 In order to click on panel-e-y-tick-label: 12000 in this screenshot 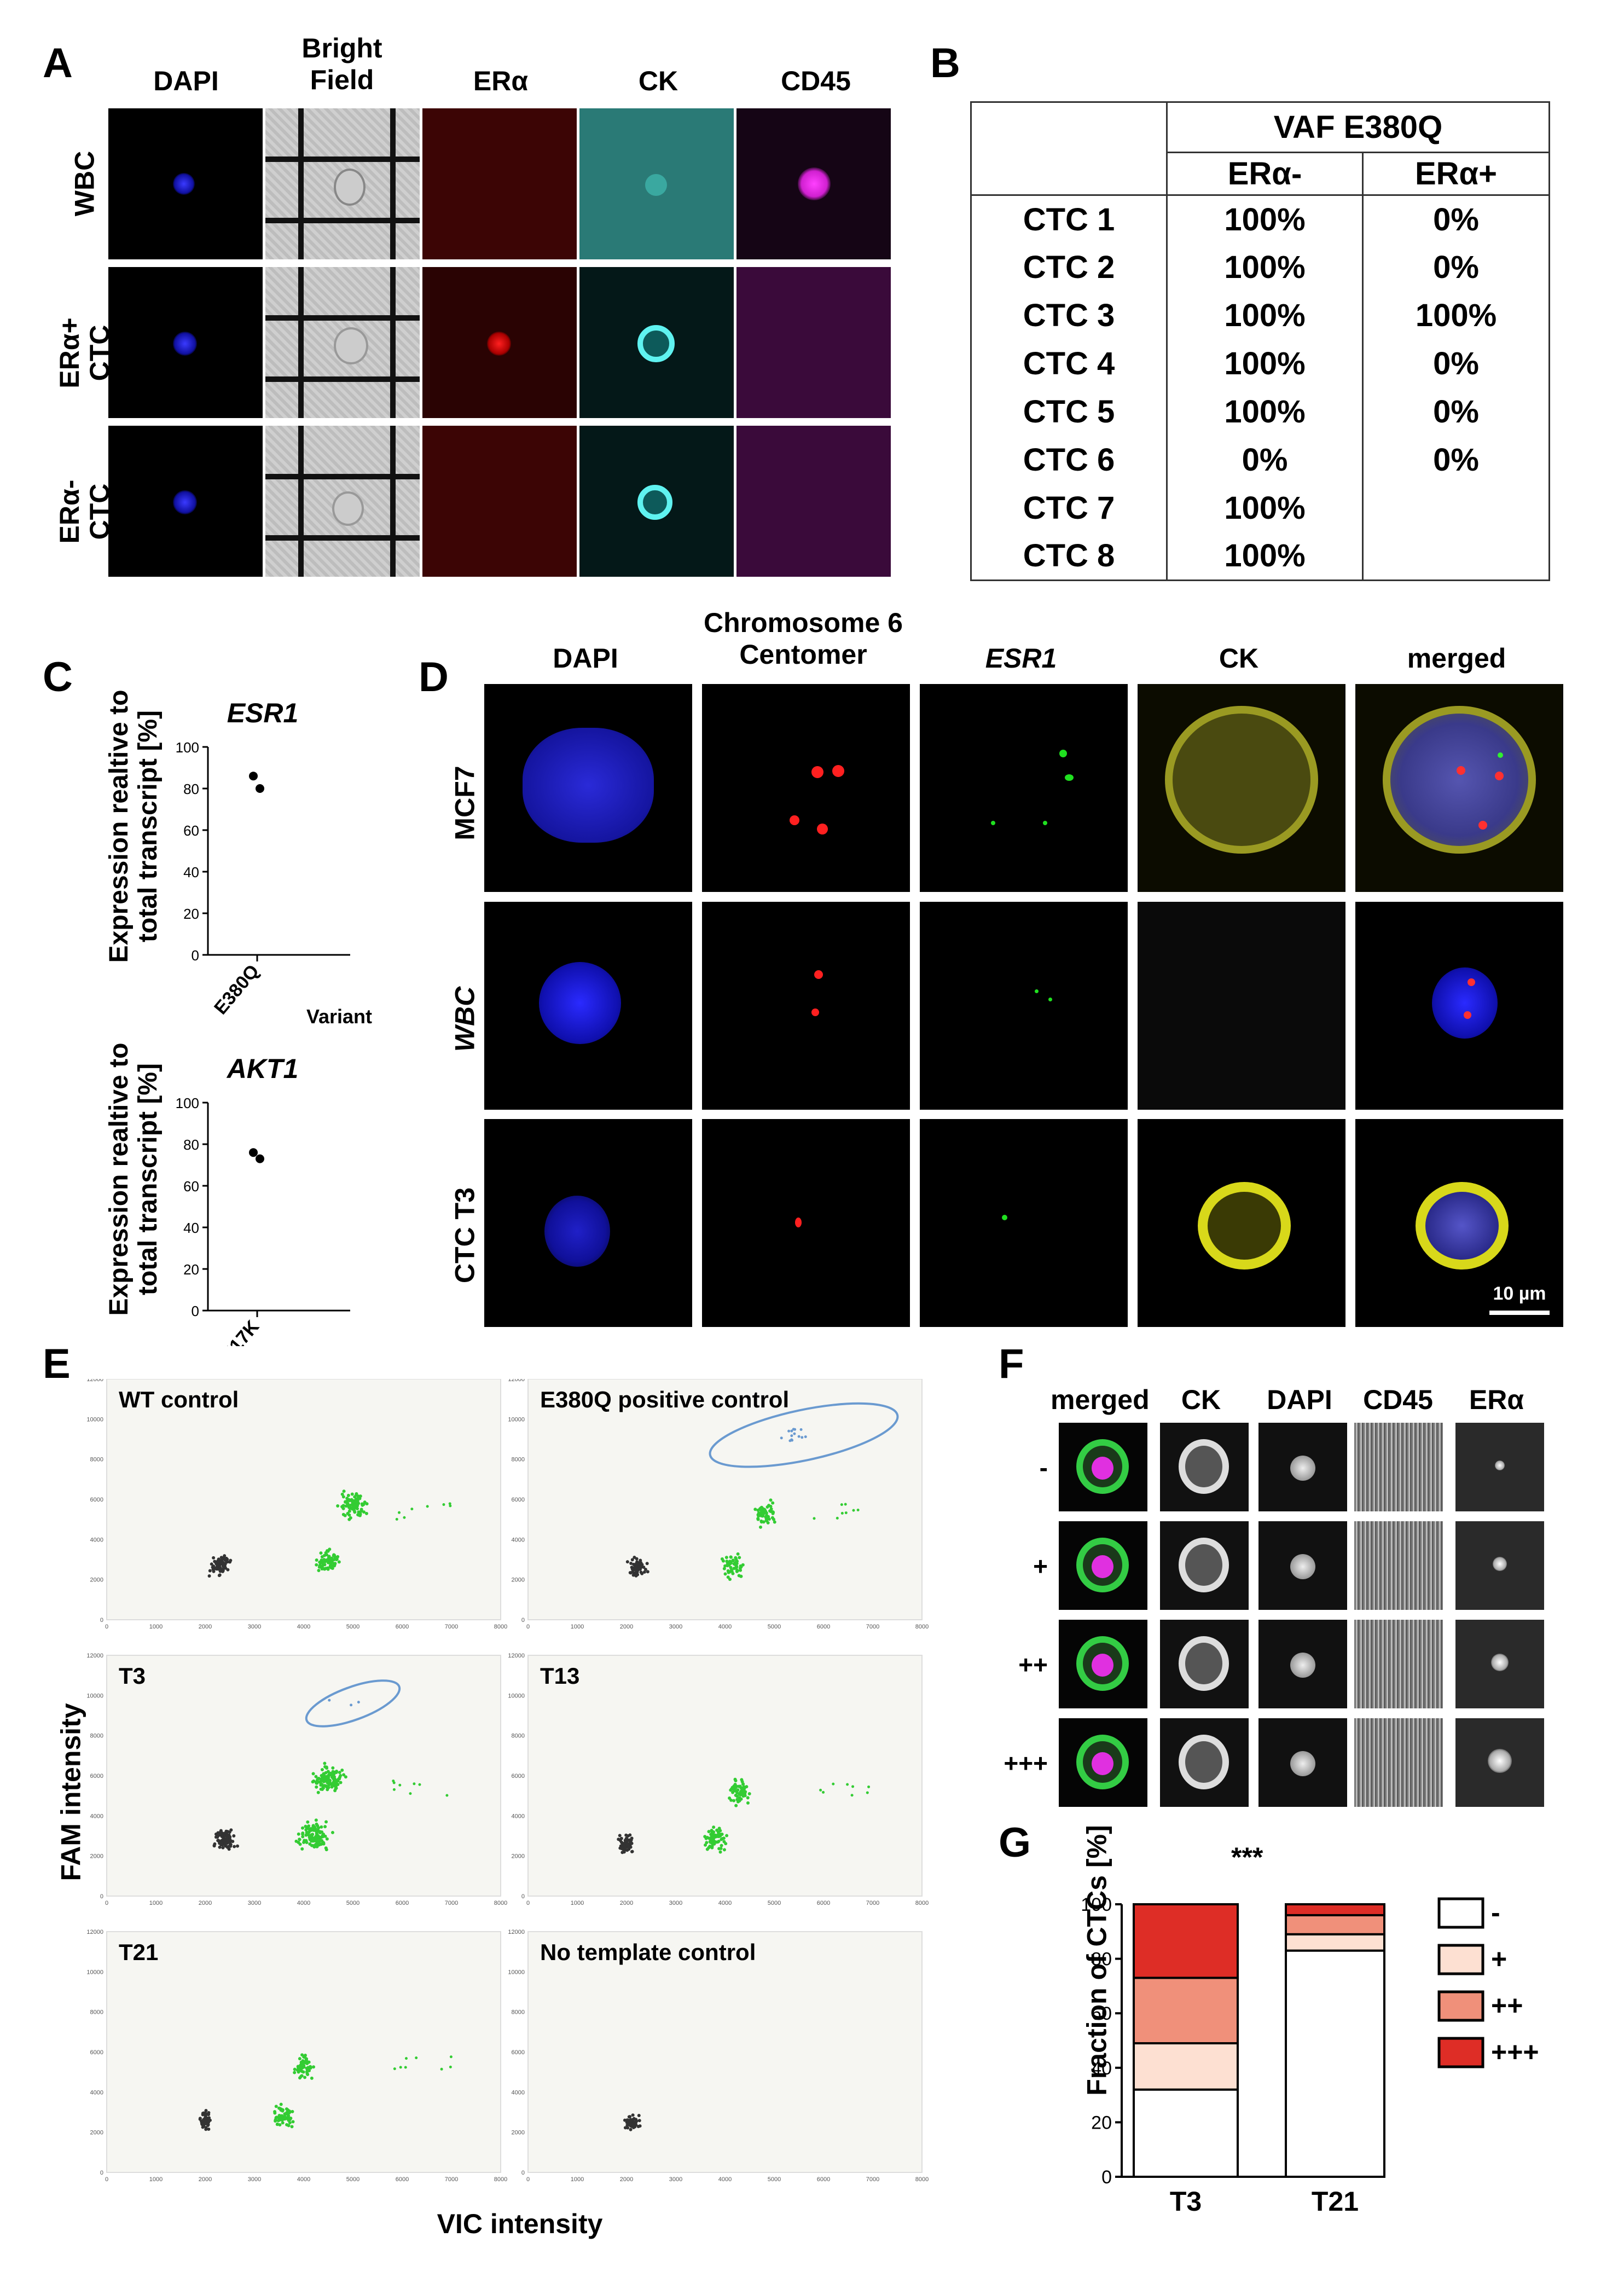, I will do `click(516, 1381)`.